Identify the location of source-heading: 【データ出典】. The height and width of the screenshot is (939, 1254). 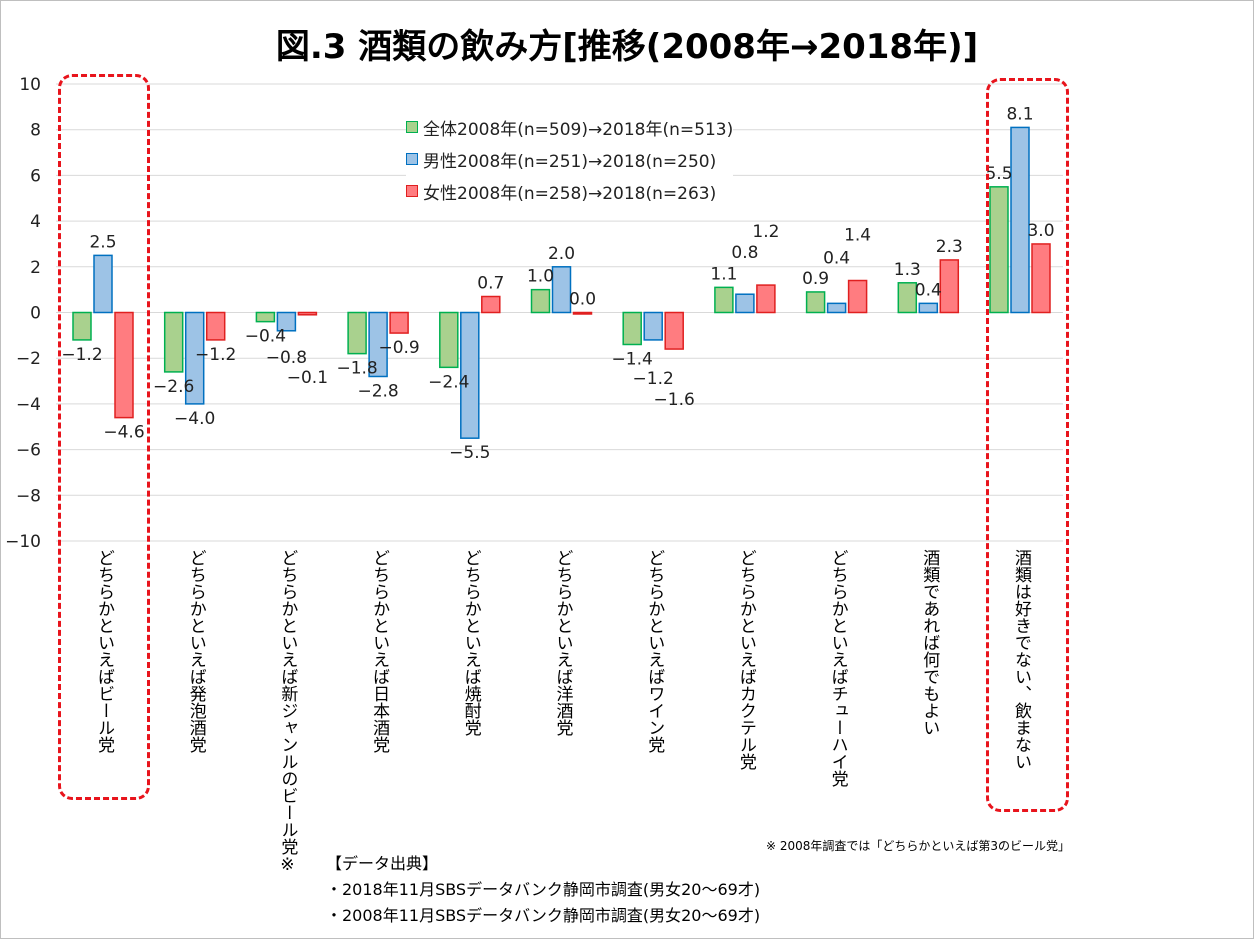
(382, 863).